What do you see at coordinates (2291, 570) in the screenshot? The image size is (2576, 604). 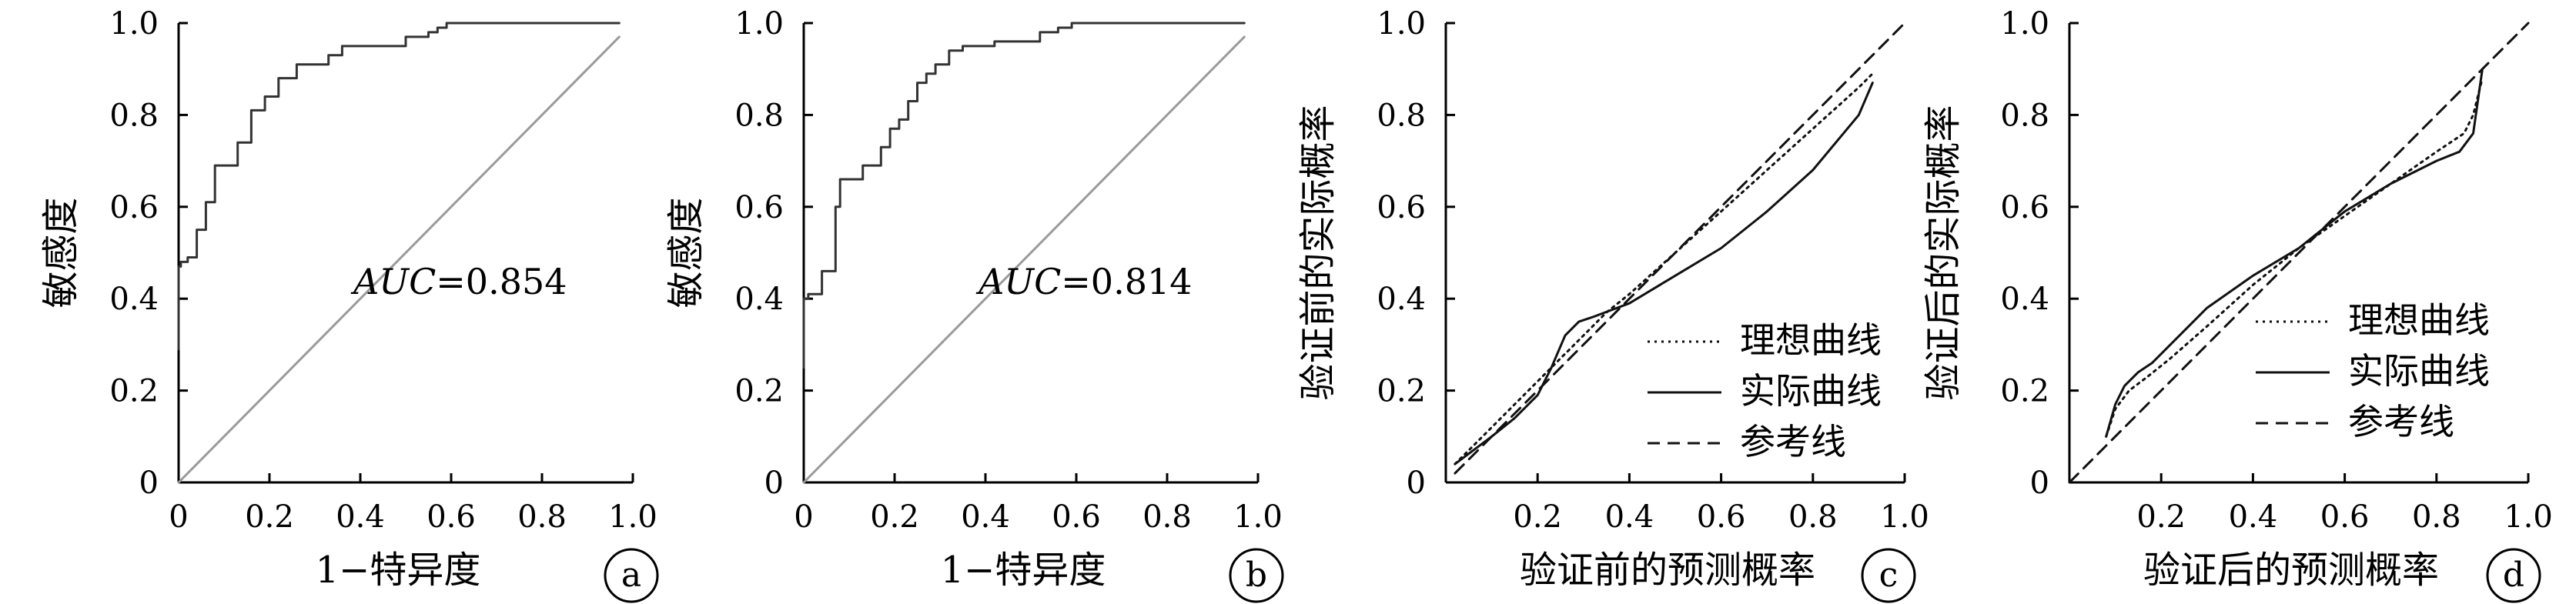 I see `x-axis-title: 验证后的预测概率` at bounding box center [2291, 570].